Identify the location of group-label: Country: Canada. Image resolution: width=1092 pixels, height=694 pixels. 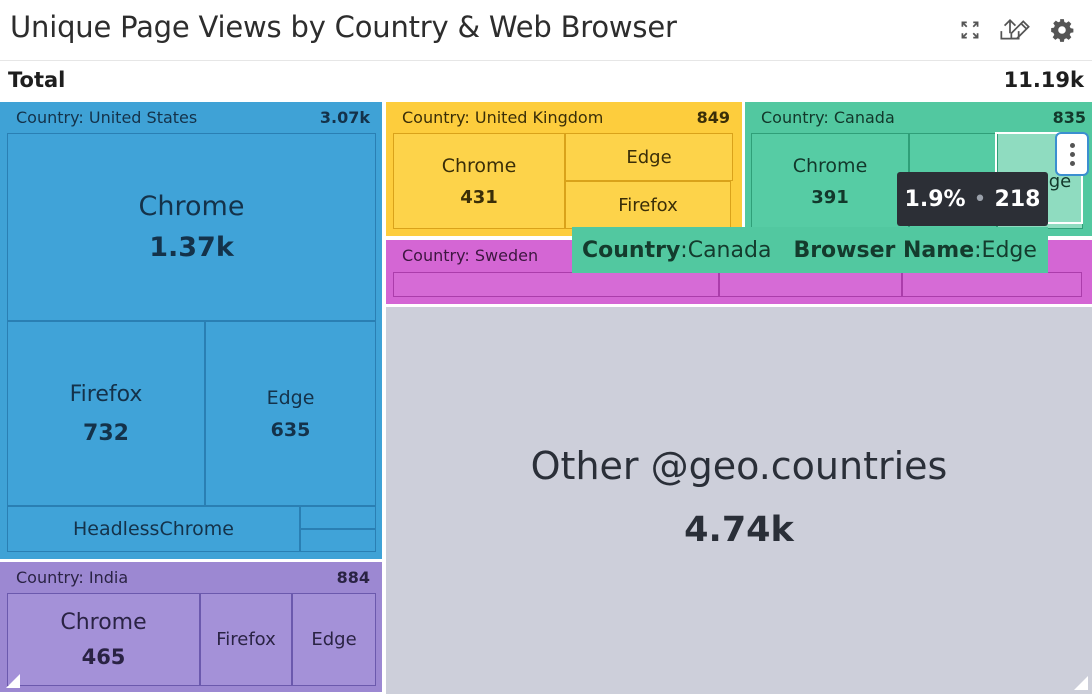
(828, 117).